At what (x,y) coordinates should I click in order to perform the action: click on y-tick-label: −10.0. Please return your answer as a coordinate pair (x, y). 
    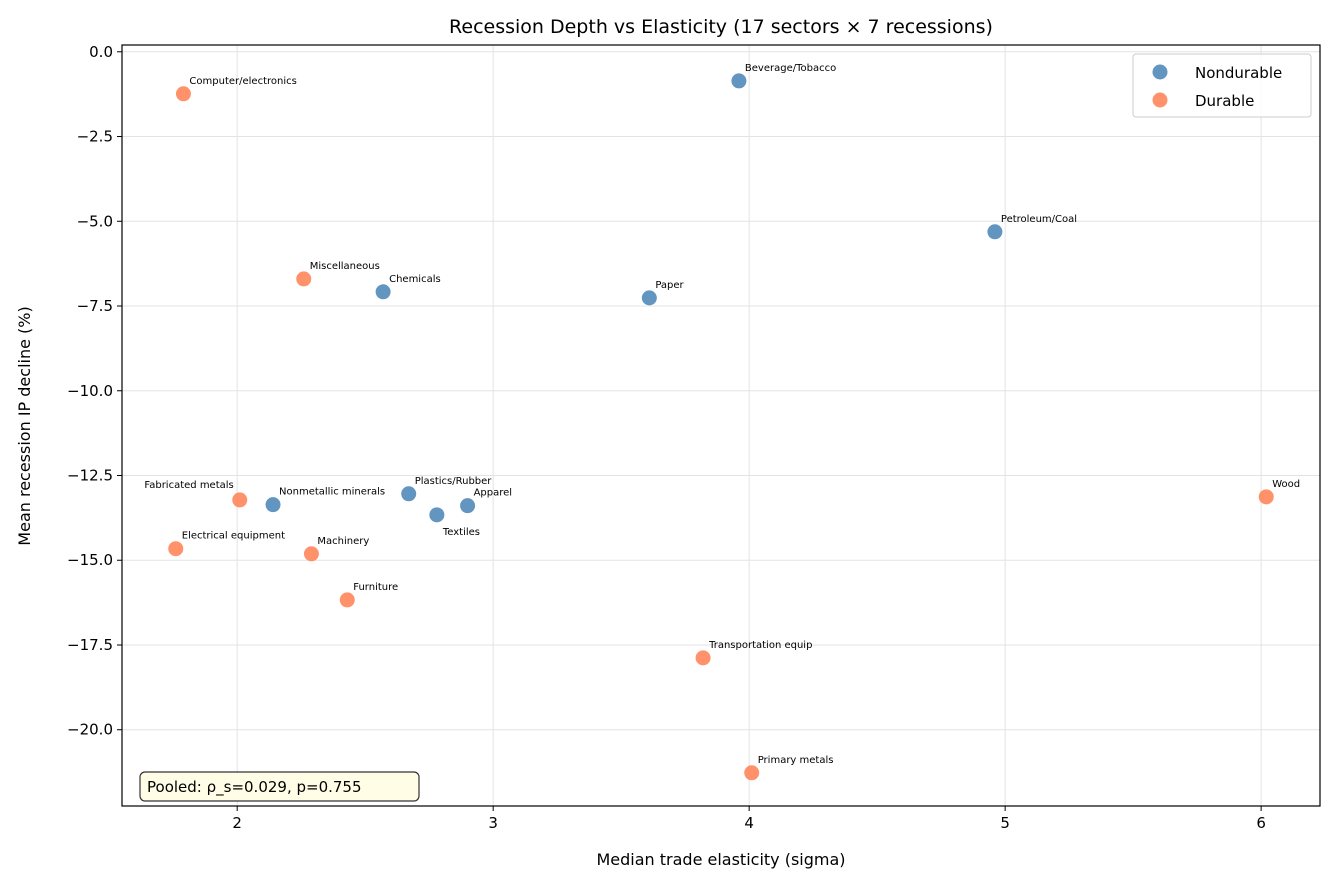
    Looking at the image, I should click on (90, 391).